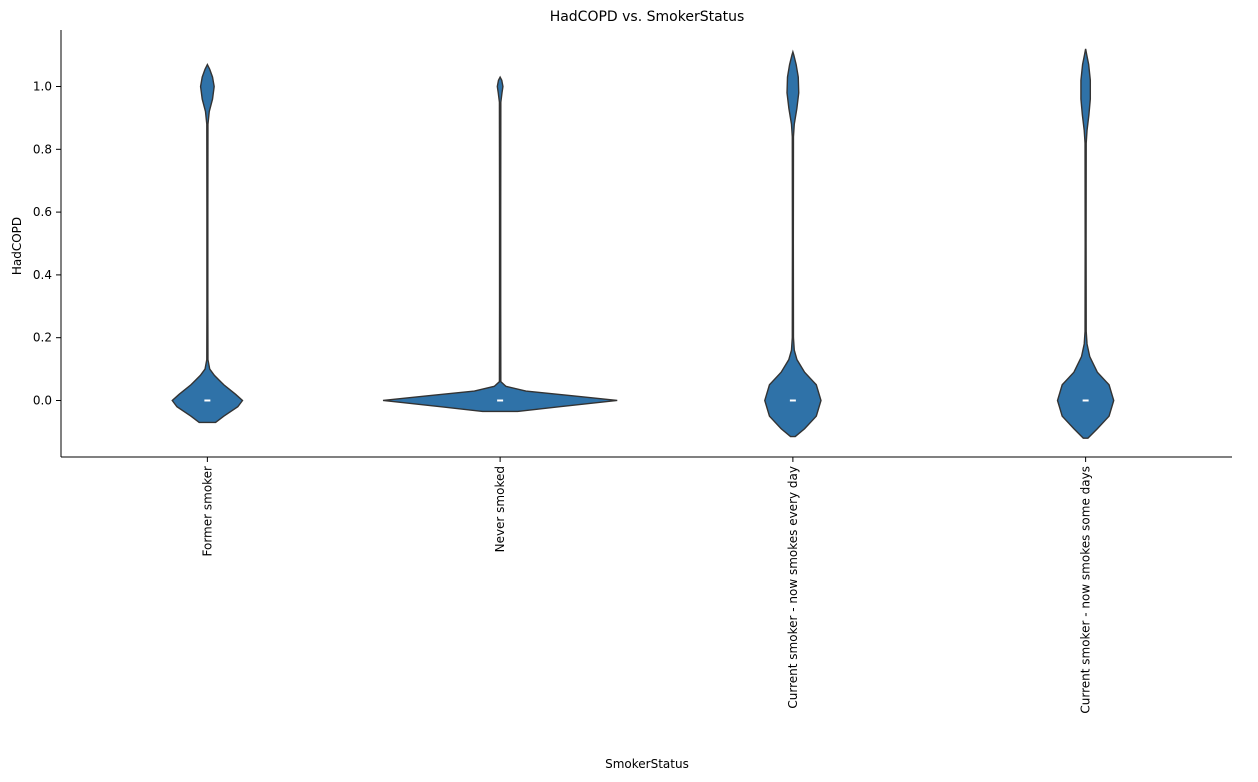 The image size is (1258, 782). What do you see at coordinates (1086, 590) in the screenshot?
I see `x-tick-label-3: Current smoker - now smokes some days` at bounding box center [1086, 590].